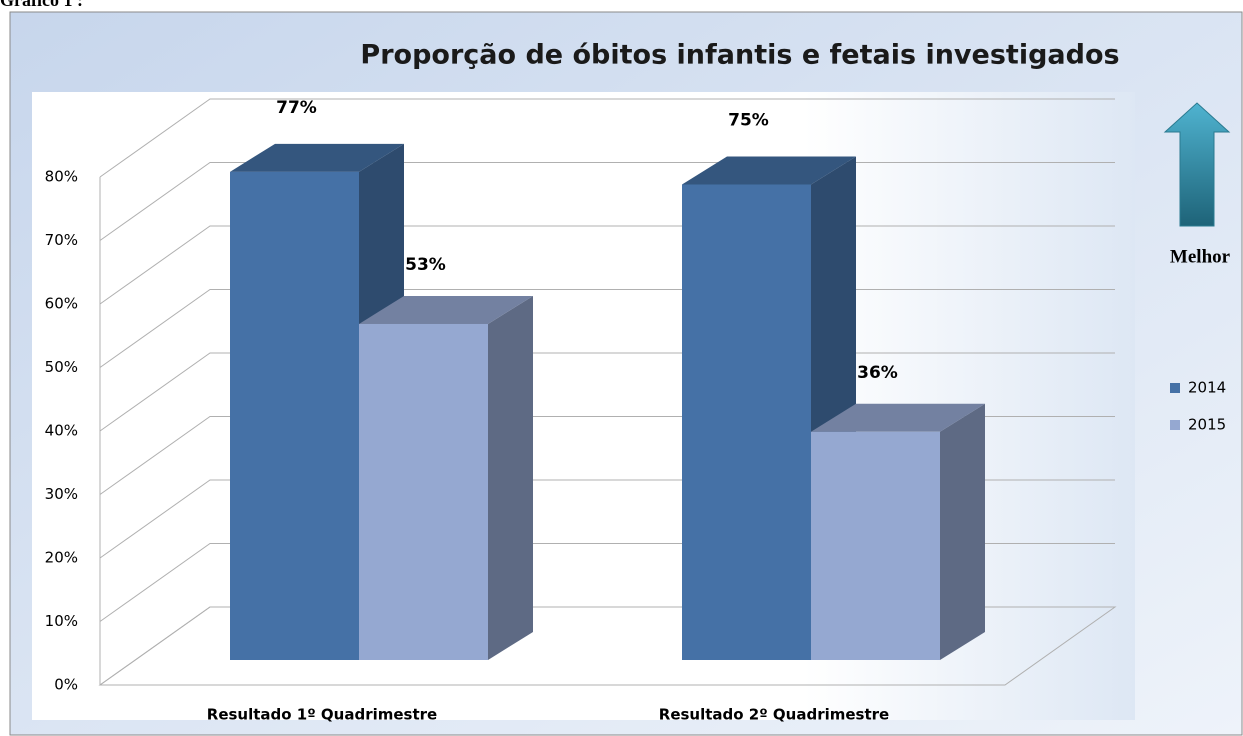  Describe the element at coordinates (61, 304) in the screenshot. I see `y-tick-label: 60%` at that location.